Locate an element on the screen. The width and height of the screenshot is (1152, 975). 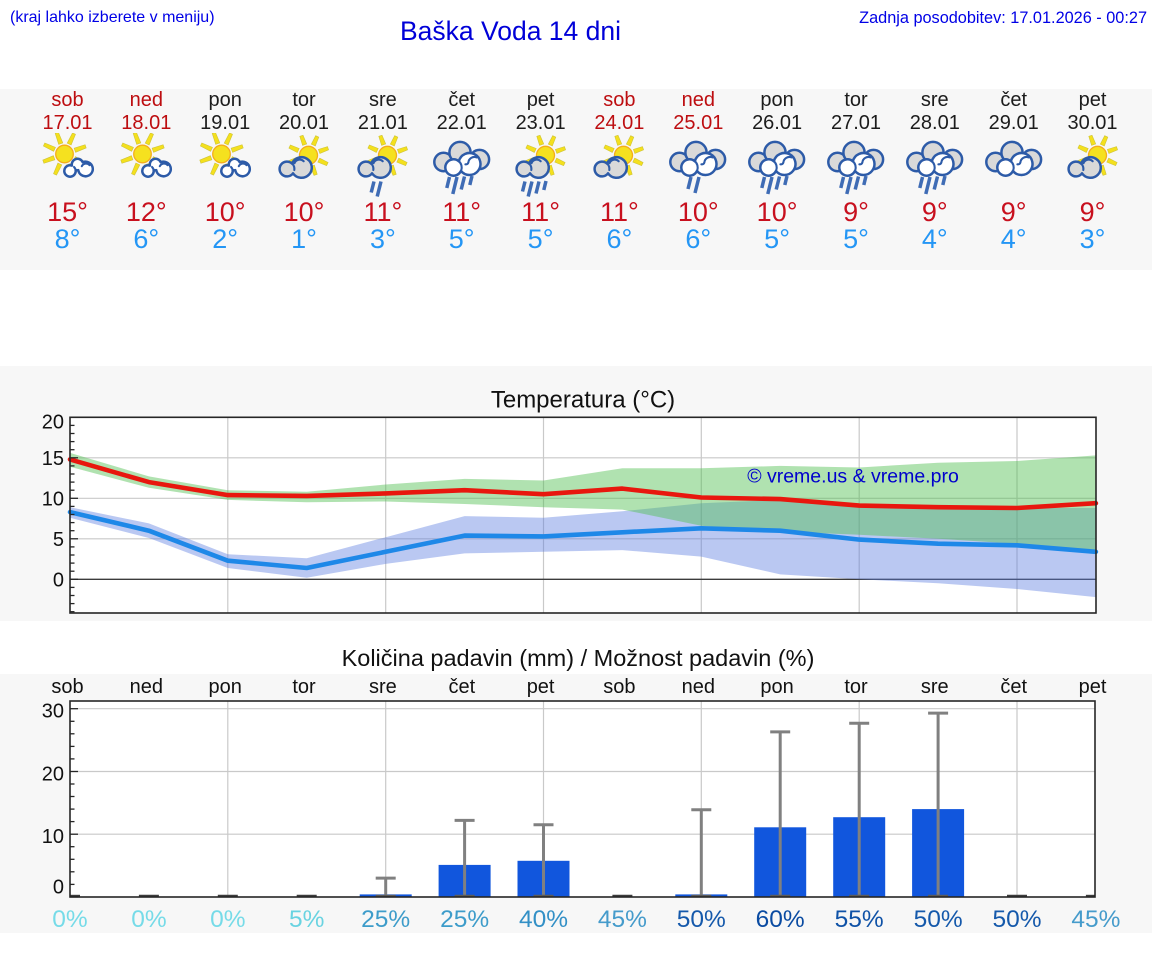
svg-text: 15 is located at coordinates (53, 459).